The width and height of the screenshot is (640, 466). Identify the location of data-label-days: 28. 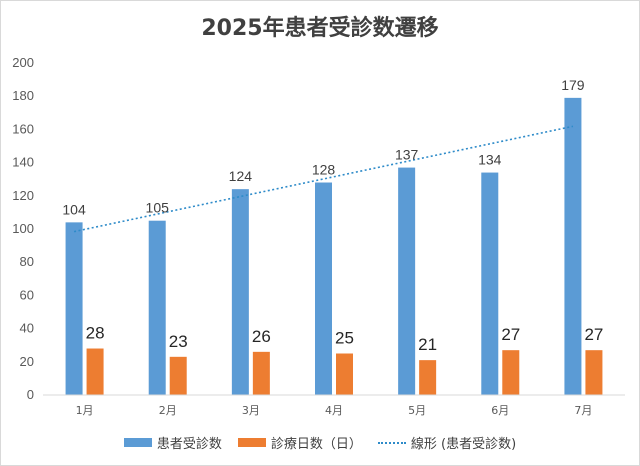
(95, 333).